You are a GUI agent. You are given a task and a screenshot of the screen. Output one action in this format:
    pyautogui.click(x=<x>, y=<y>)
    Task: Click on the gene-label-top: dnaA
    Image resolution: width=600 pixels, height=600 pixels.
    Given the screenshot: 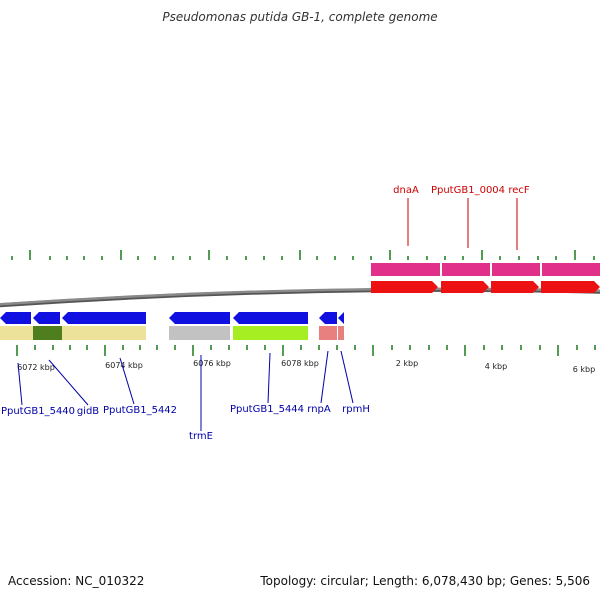 What is the action you would take?
    pyautogui.click(x=406, y=190)
    